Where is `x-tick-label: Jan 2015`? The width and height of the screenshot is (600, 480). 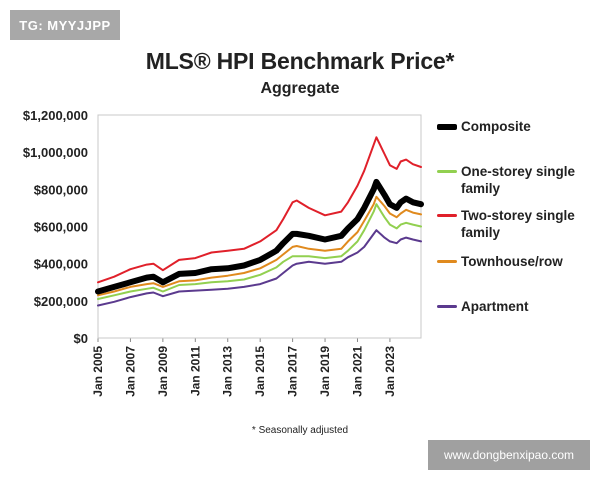
x-tick-label: Jan 2015 is located at coordinates (260, 371).